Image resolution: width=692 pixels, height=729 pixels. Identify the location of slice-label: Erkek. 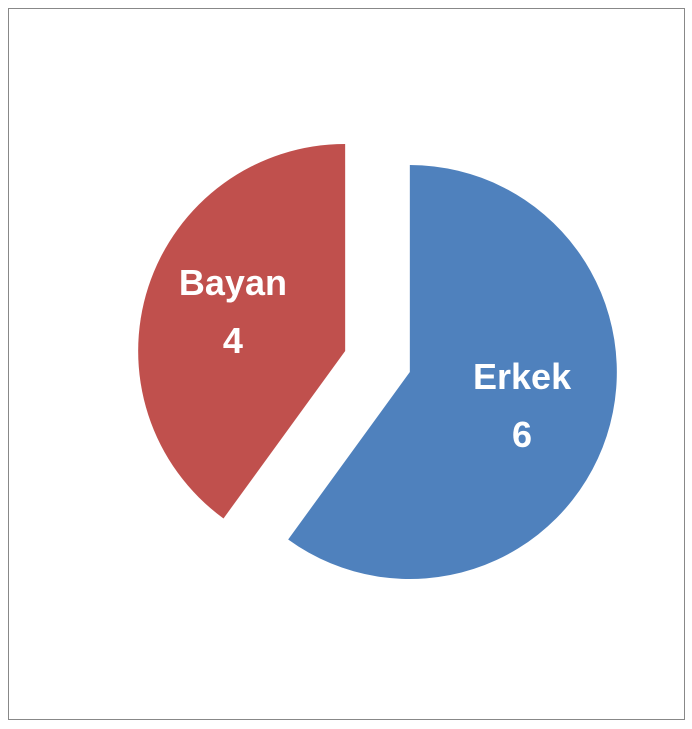
(522, 376).